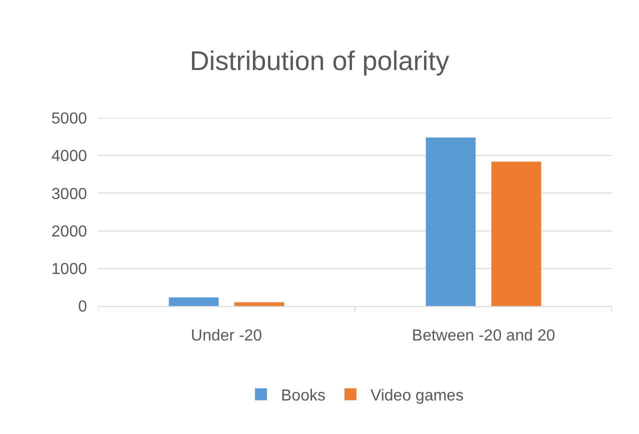 This screenshot has width=639, height=434. I want to click on y-tick-label: 0, so click(83, 307).